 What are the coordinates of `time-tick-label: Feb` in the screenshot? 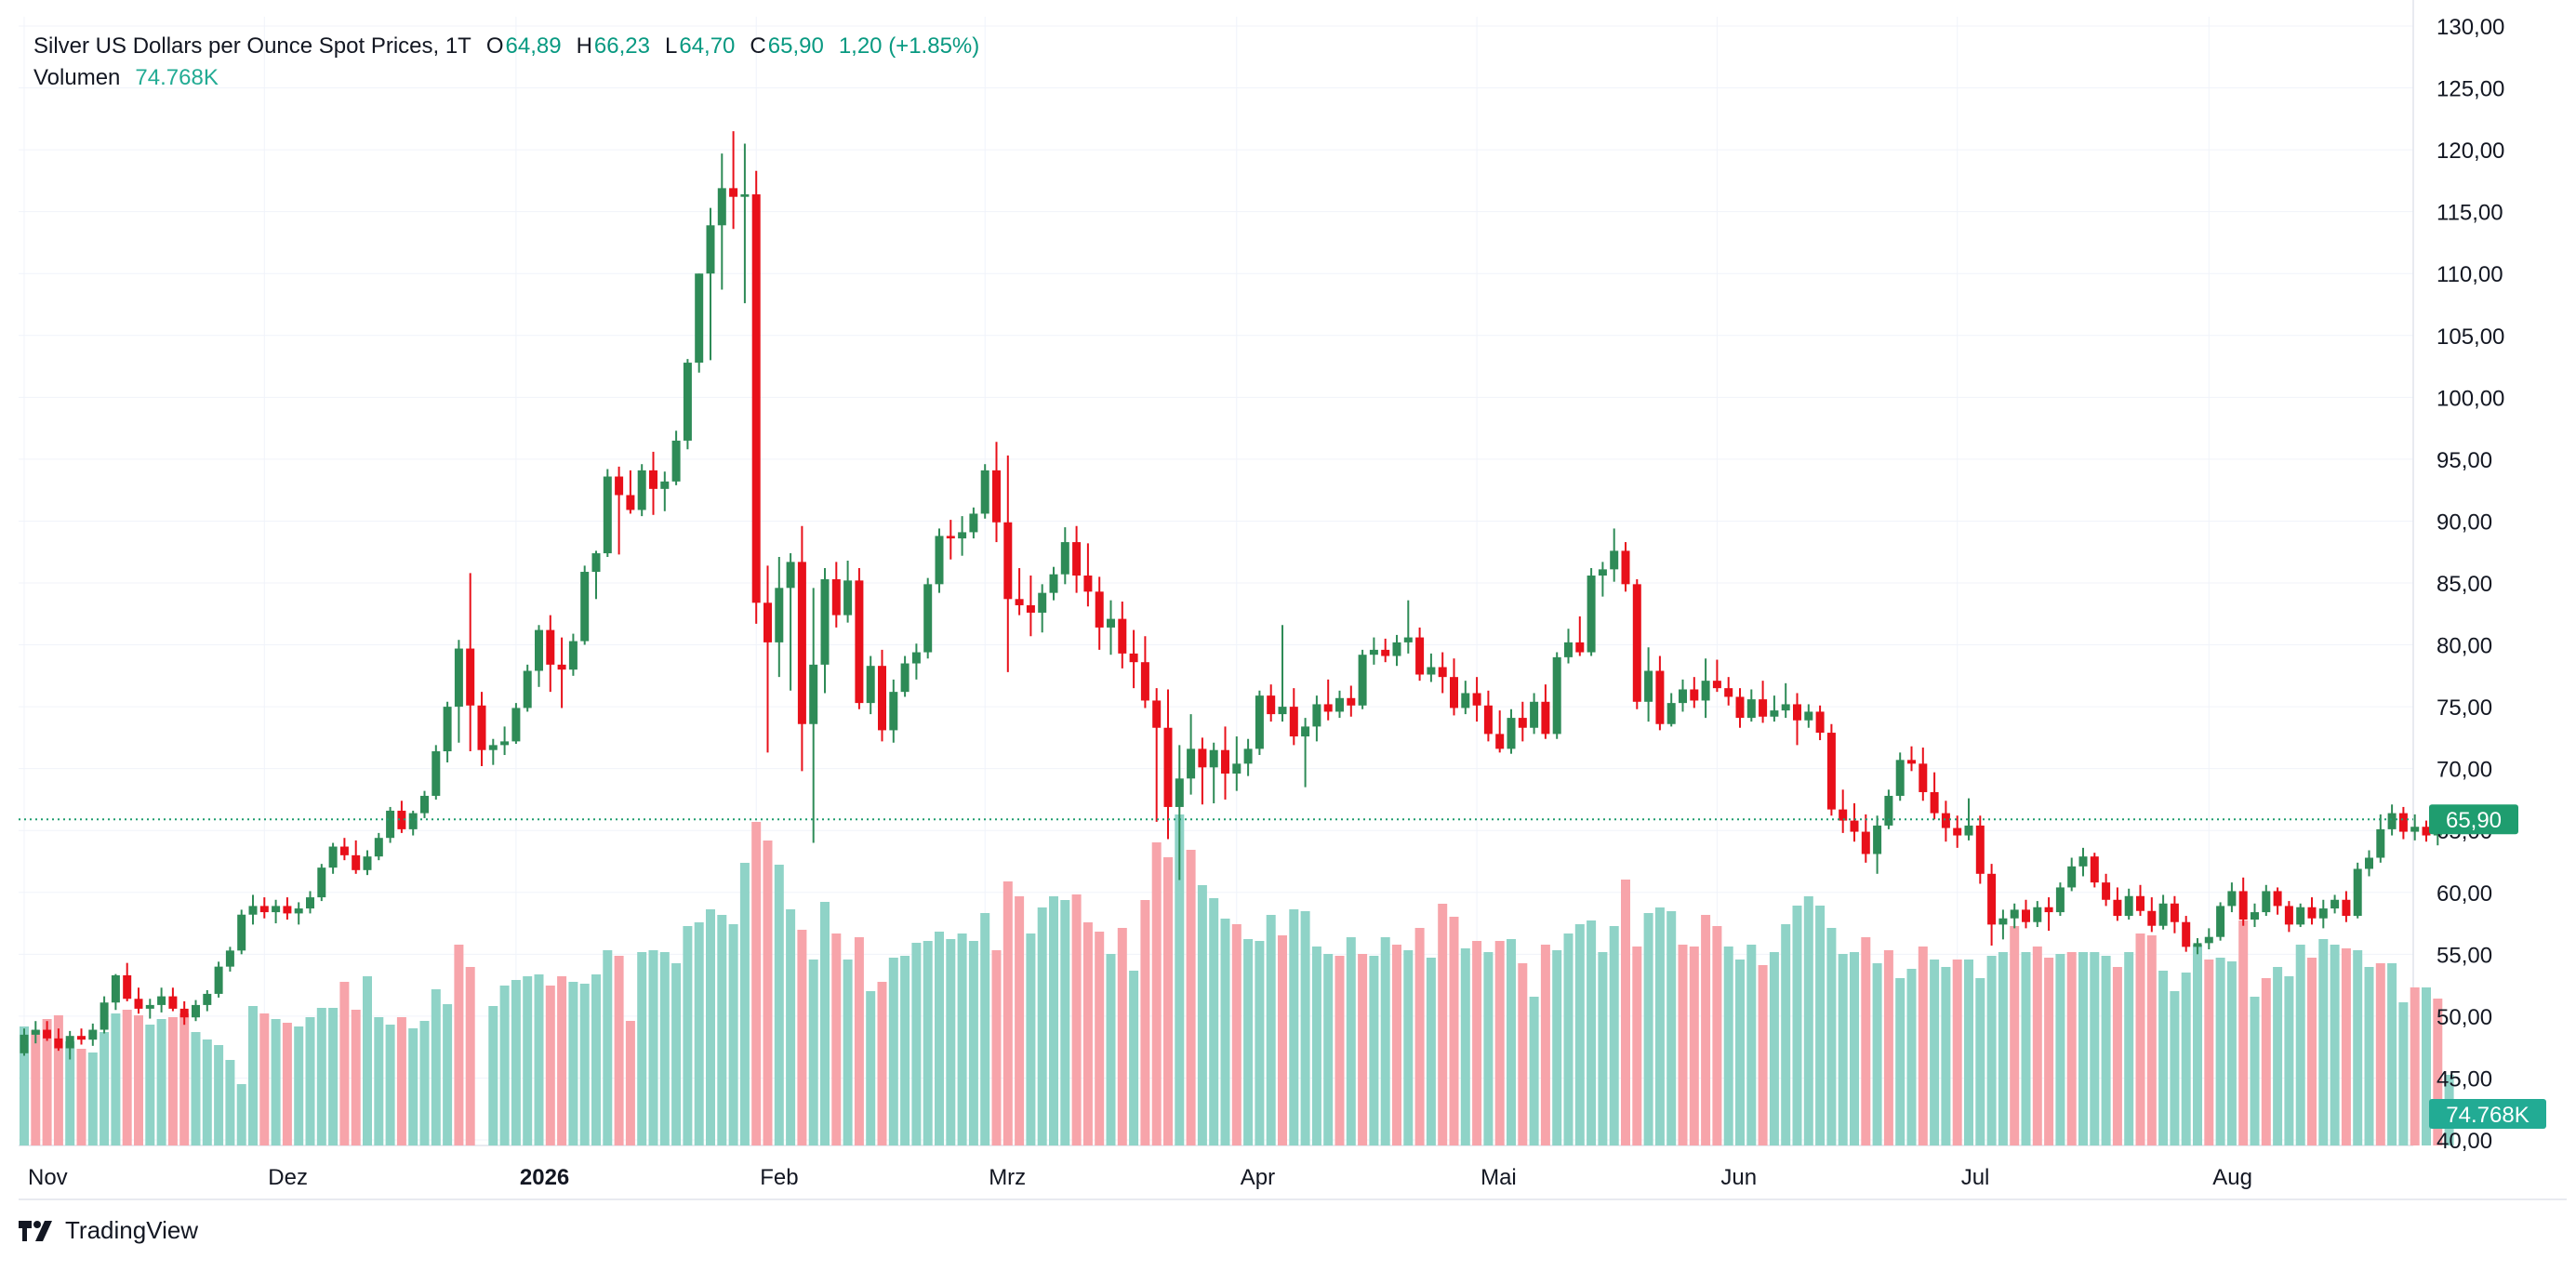 It's located at (779, 1177).